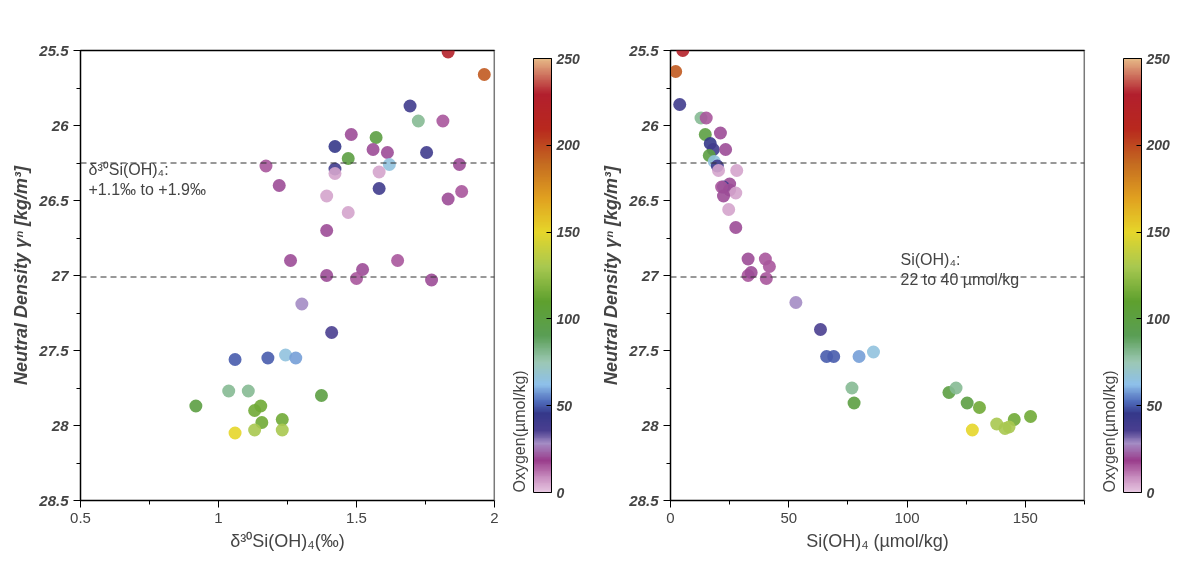  I want to click on x-tick-label: 100, so click(907, 517).